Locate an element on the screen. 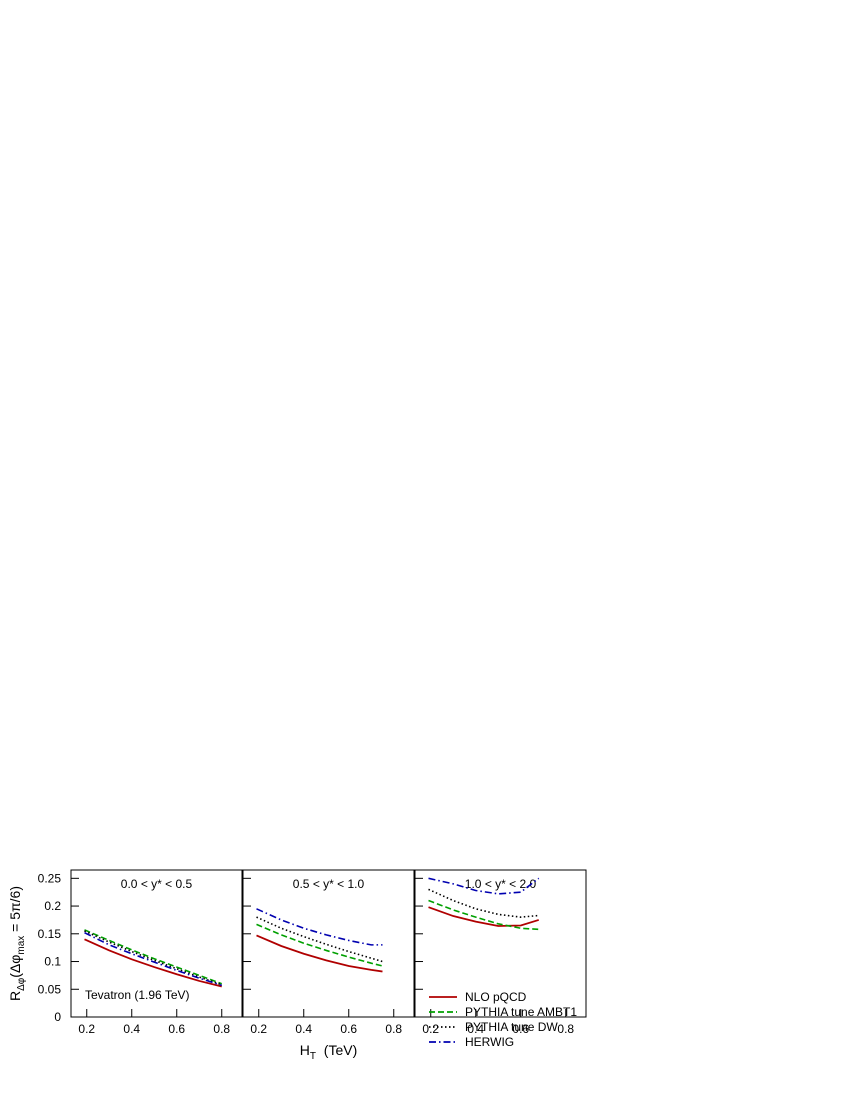 The image size is (850, 1100). legend-label: NLO pQCD is located at coordinates (496, 997).